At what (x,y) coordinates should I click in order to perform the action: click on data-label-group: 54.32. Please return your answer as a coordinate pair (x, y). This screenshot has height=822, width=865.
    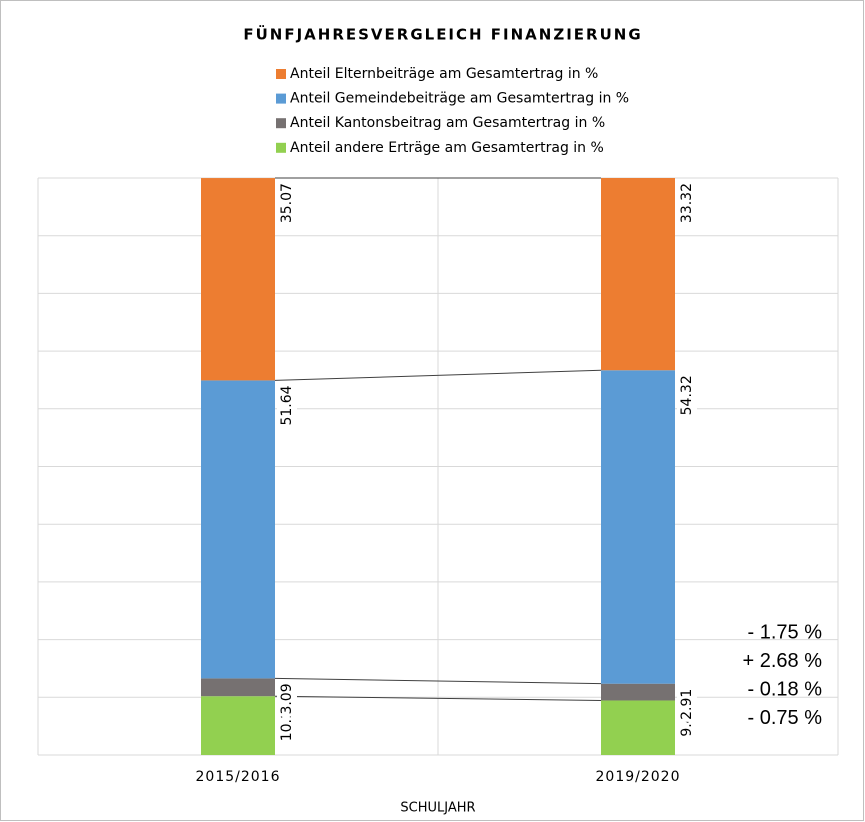
    Looking at the image, I should click on (687, 395).